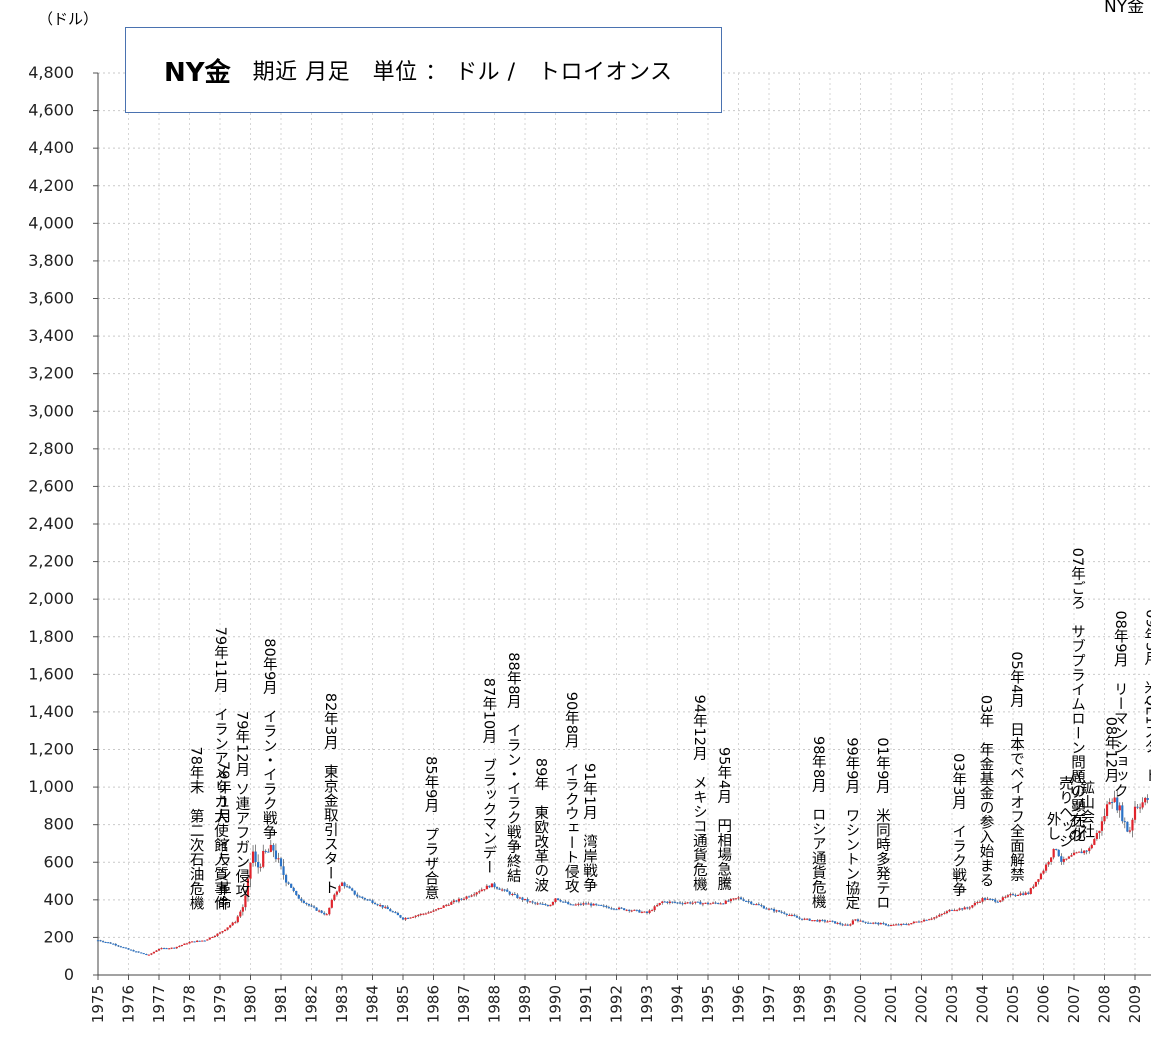 The width and height of the screenshot is (1151, 1047). I want to click on x-tick-label: 1995, so click(708, 1004).